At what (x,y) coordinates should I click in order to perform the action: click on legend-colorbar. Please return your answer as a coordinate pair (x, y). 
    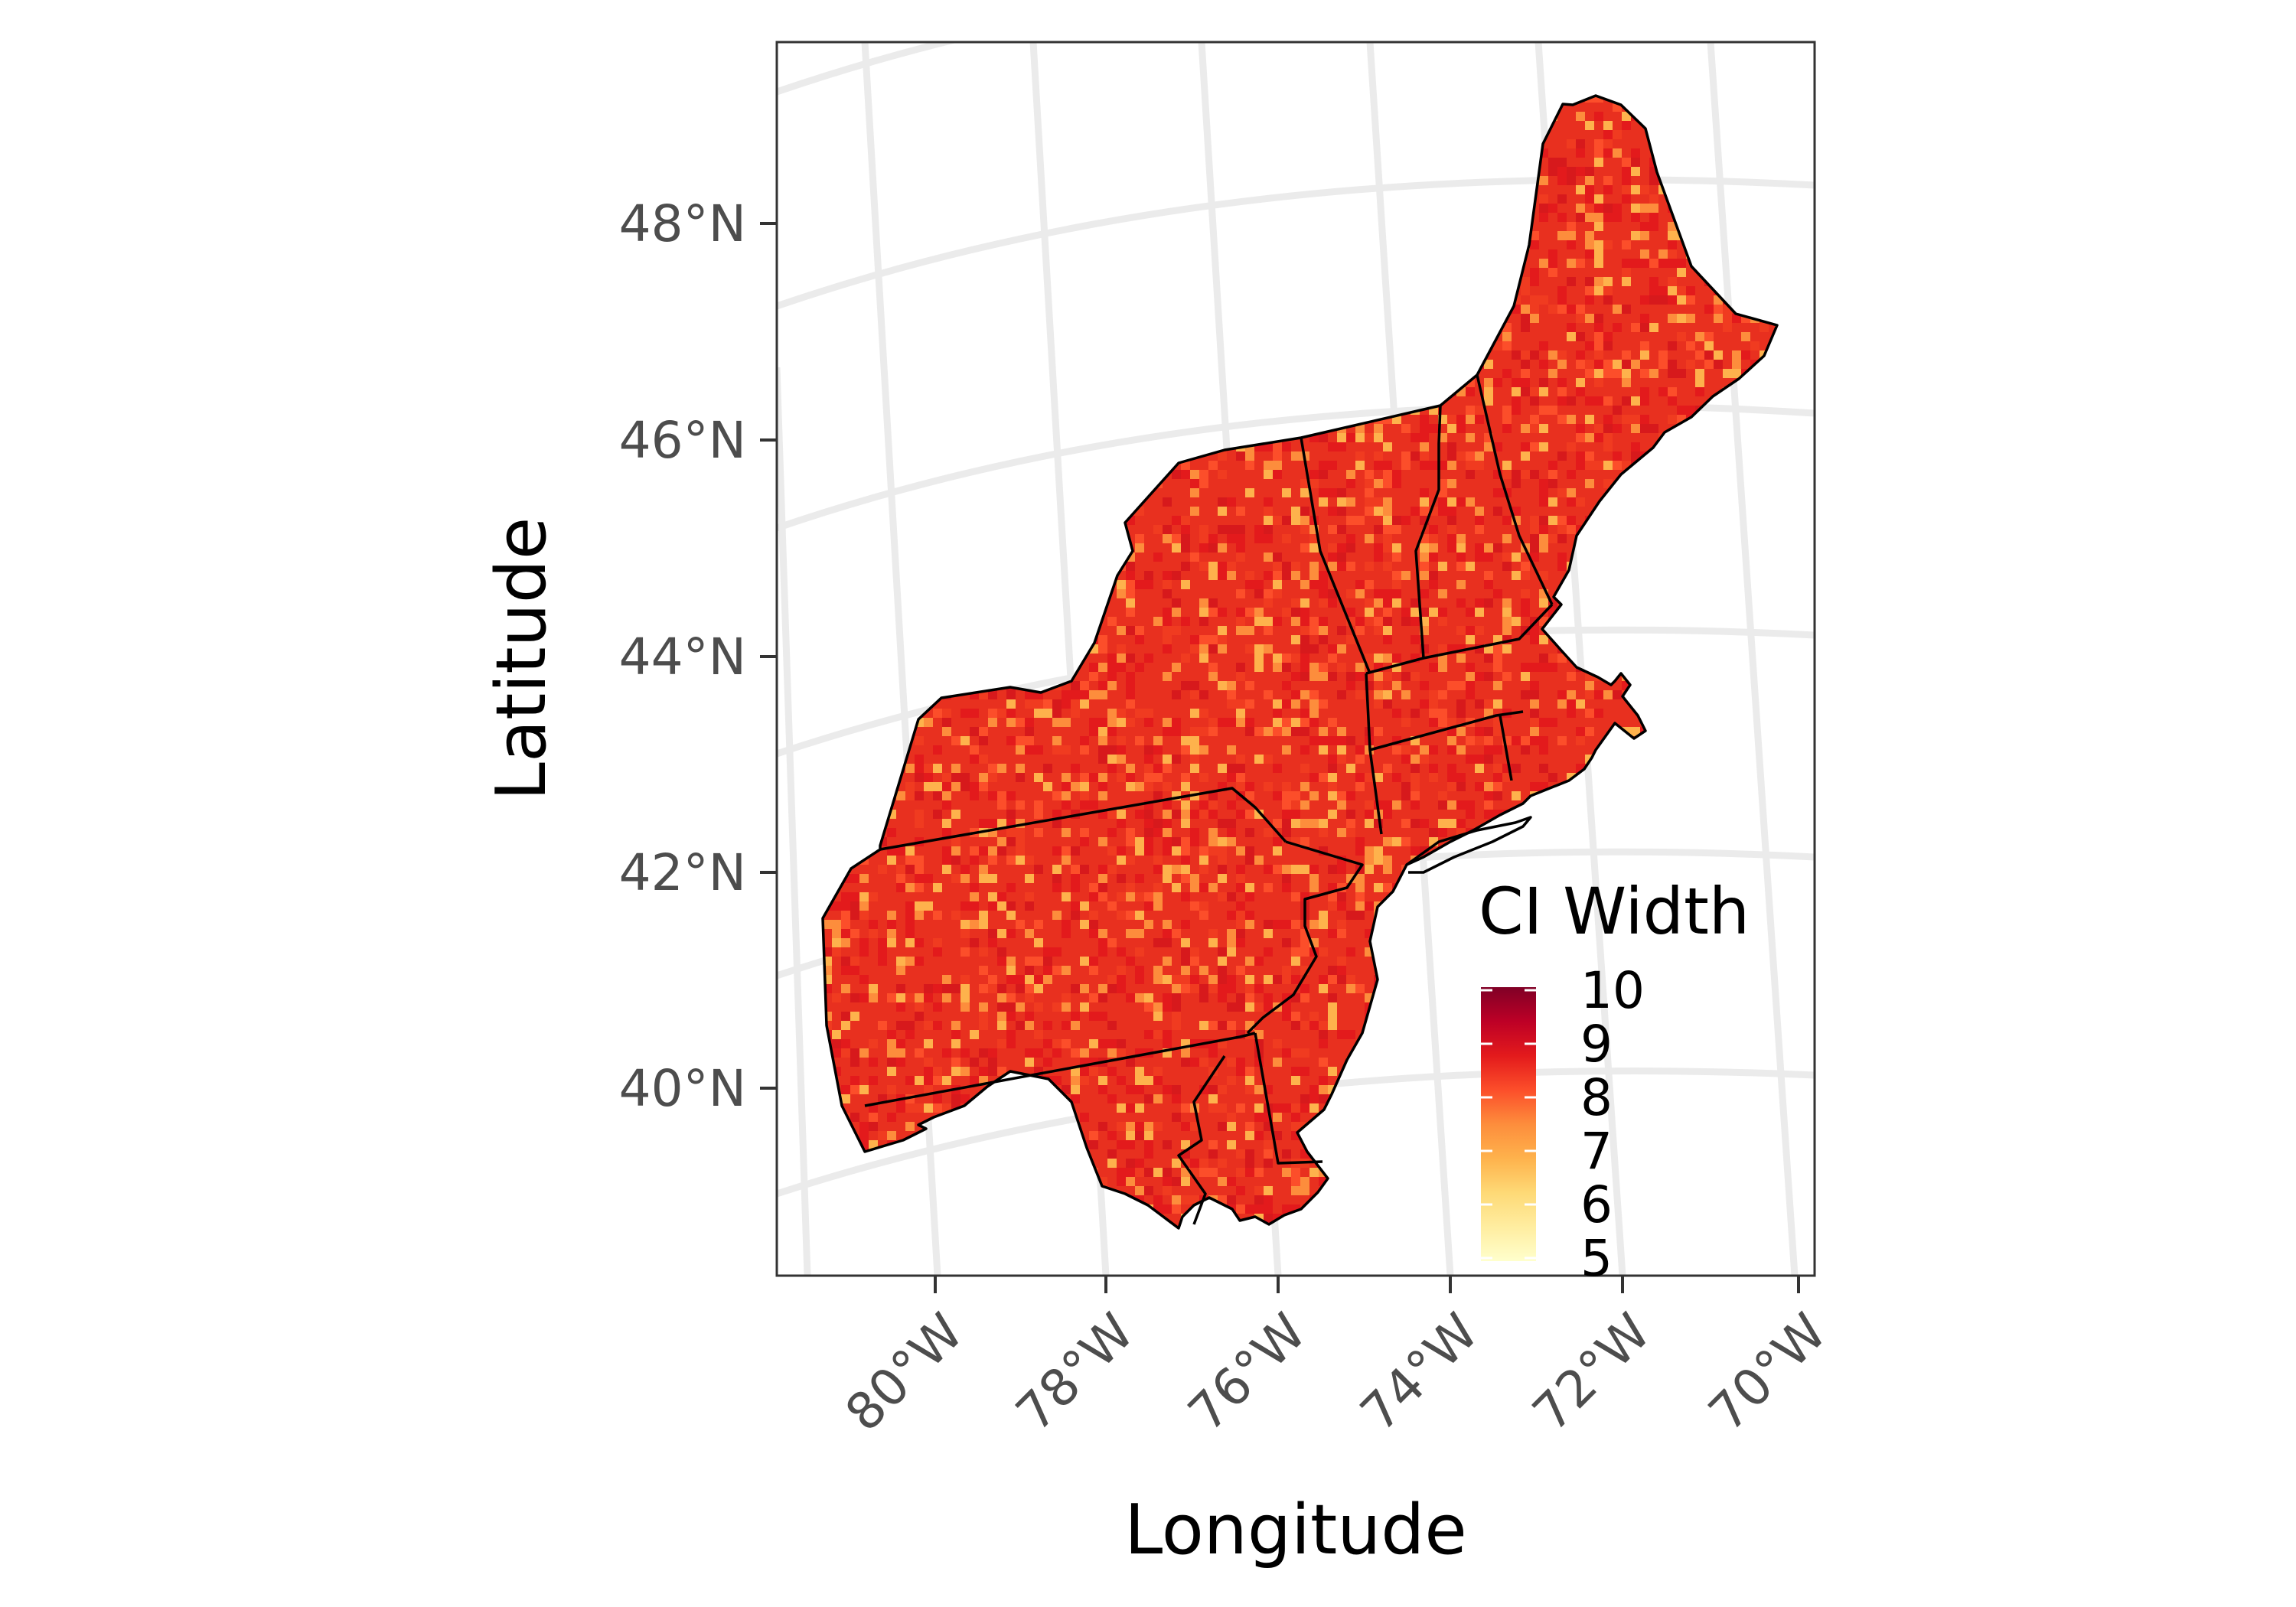
    Looking at the image, I should click on (1508, 1124).